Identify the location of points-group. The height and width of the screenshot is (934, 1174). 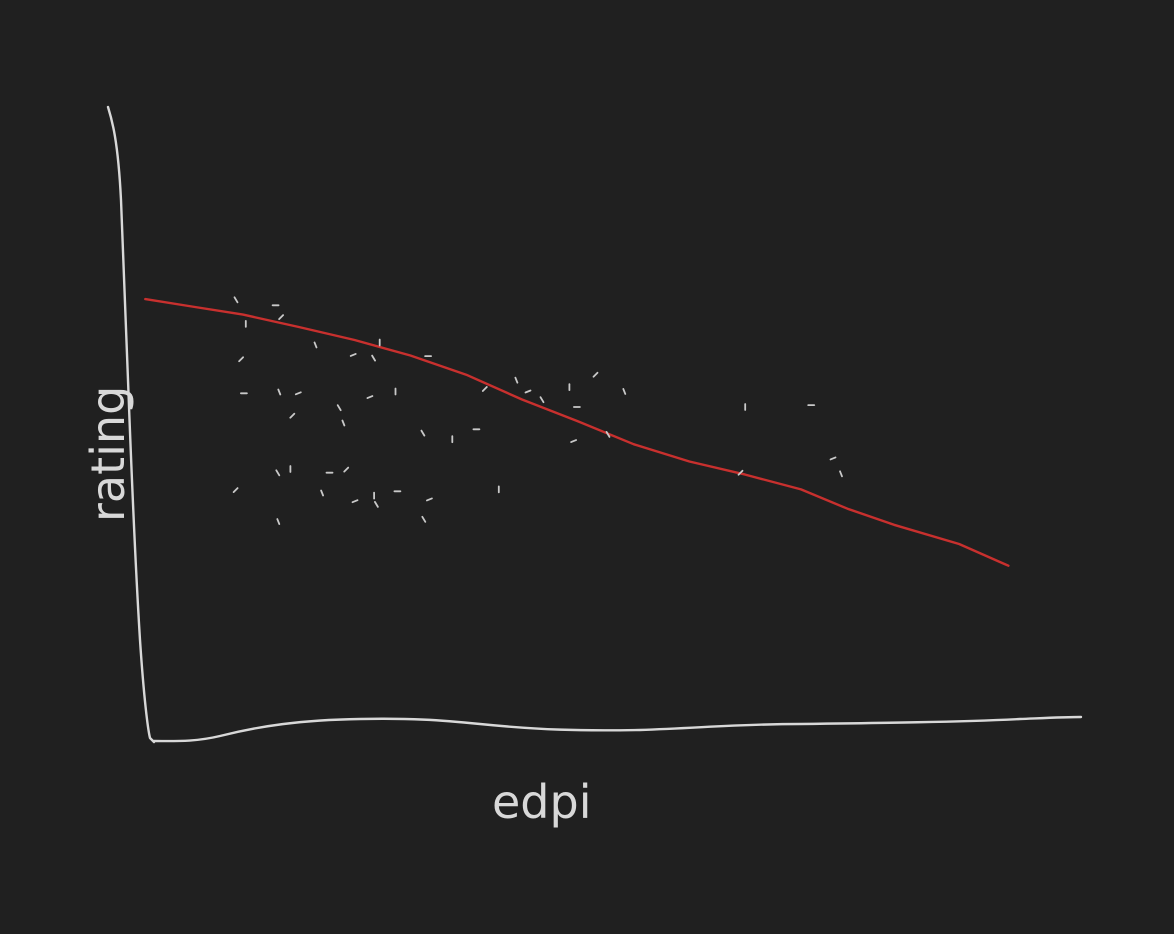
(537, 410).